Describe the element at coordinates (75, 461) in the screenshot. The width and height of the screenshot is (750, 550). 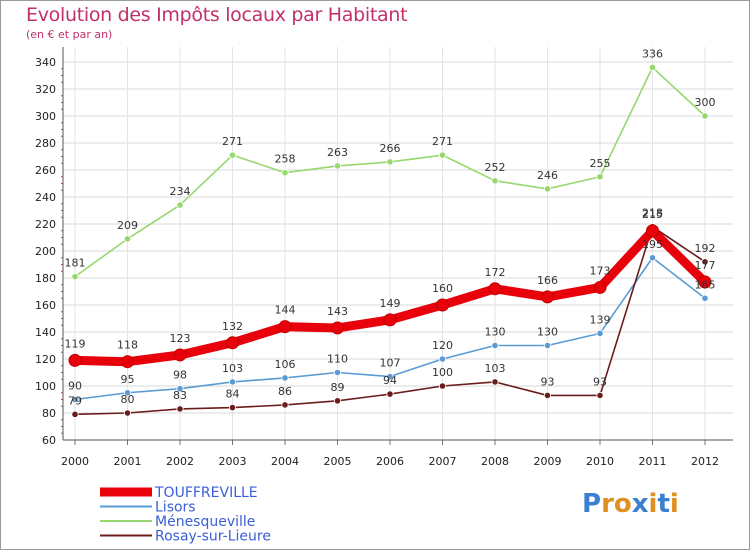
I see `x-tick-label: 2000` at that location.